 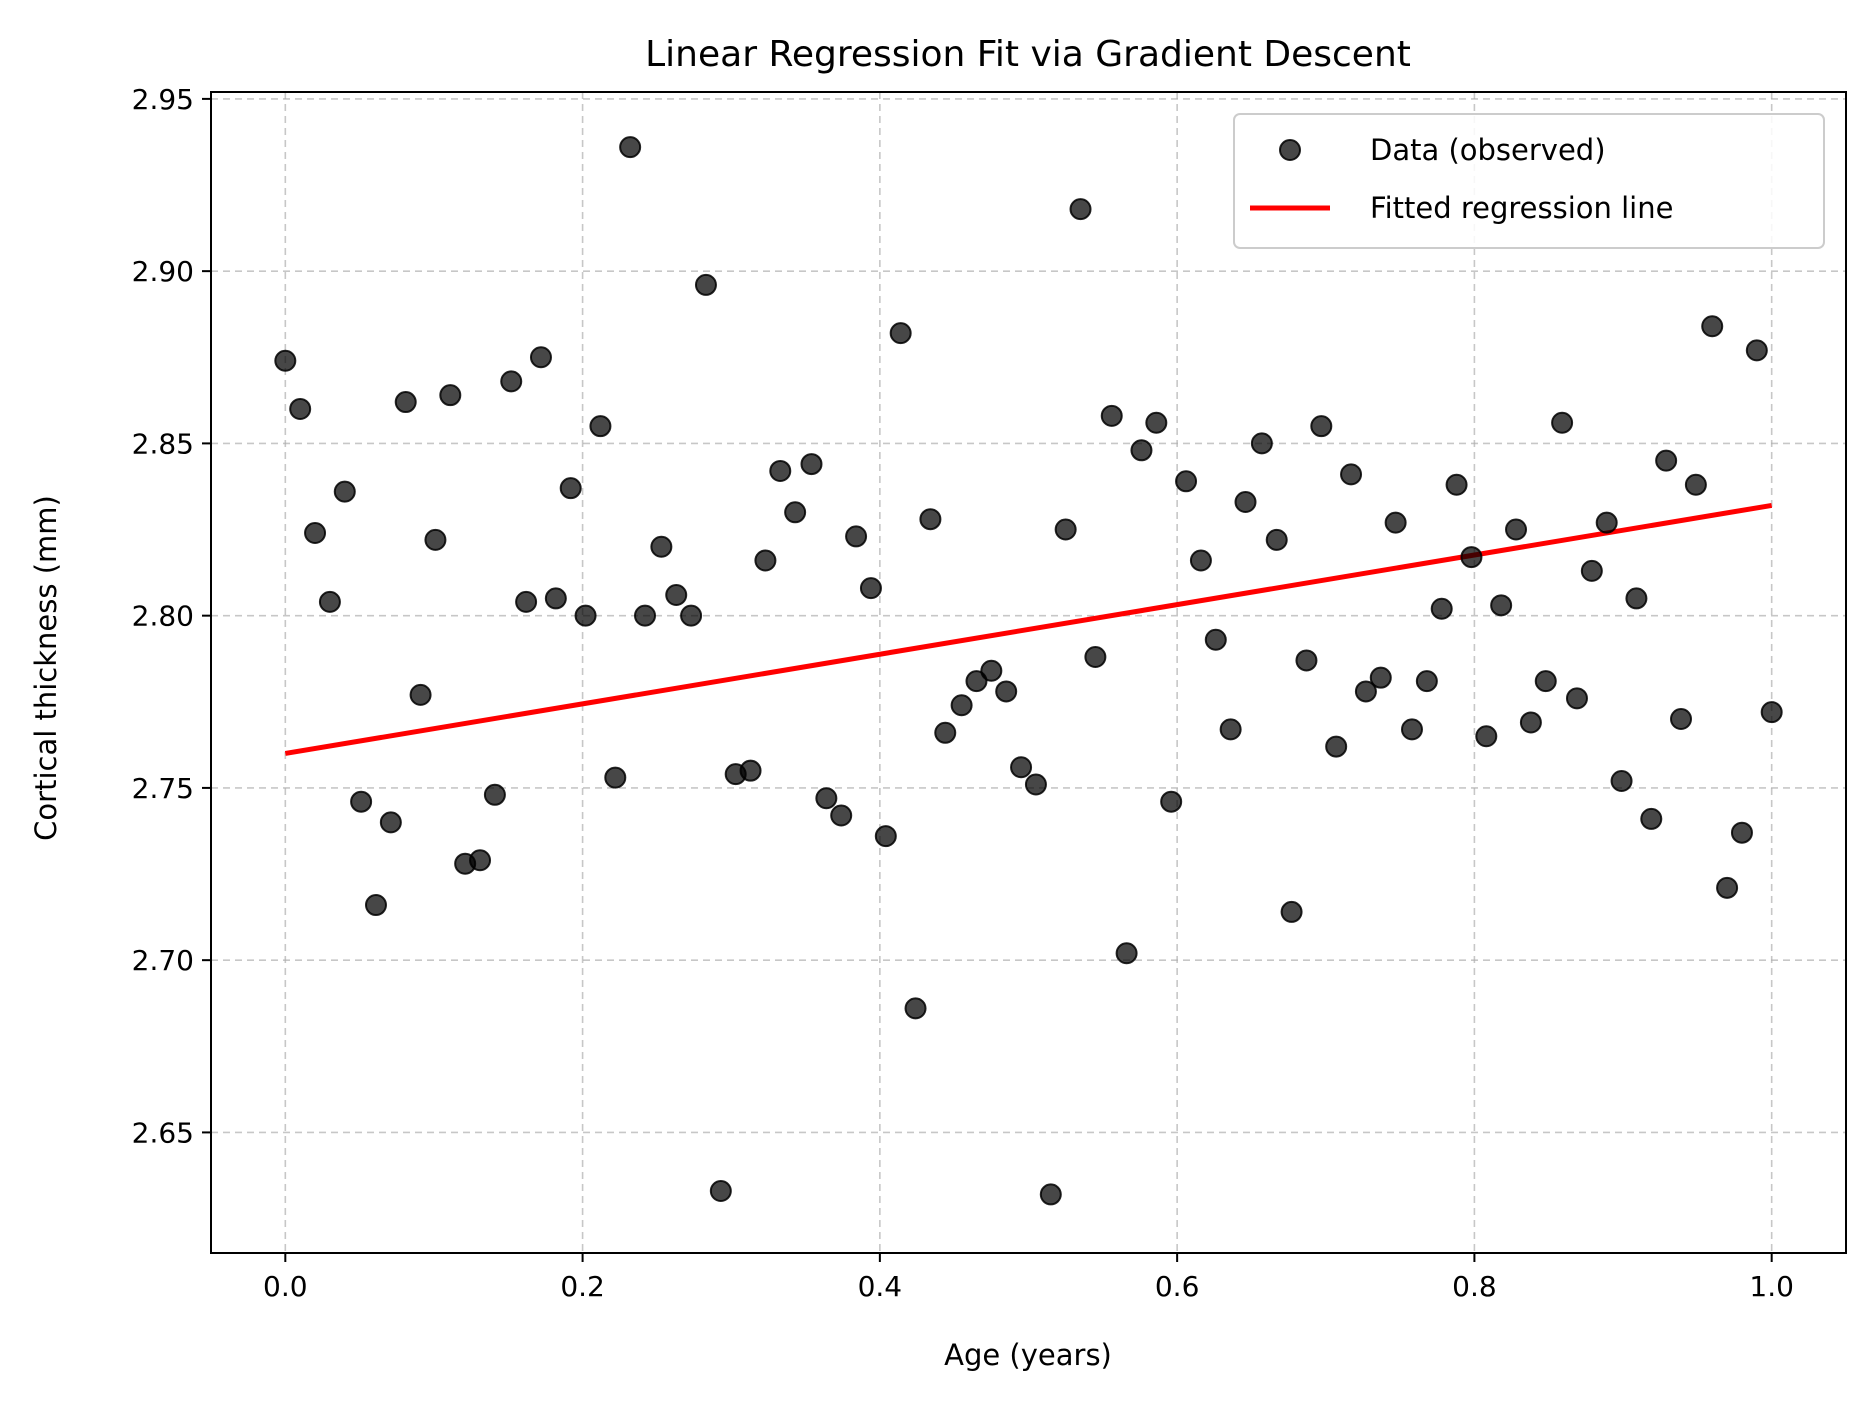 I want to click on x-tick-label: 0.6, so click(x=1177, y=1286).